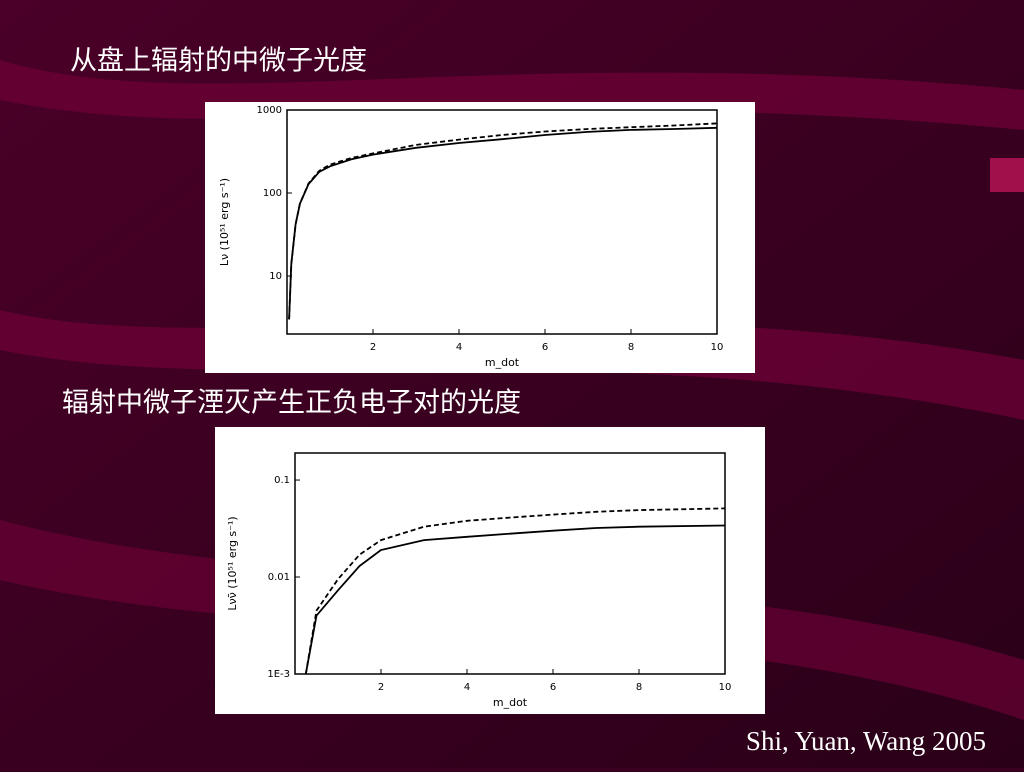  Describe the element at coordinates (269, 110) in the screenshot. I see `y-tick-label: 1000` at that location.